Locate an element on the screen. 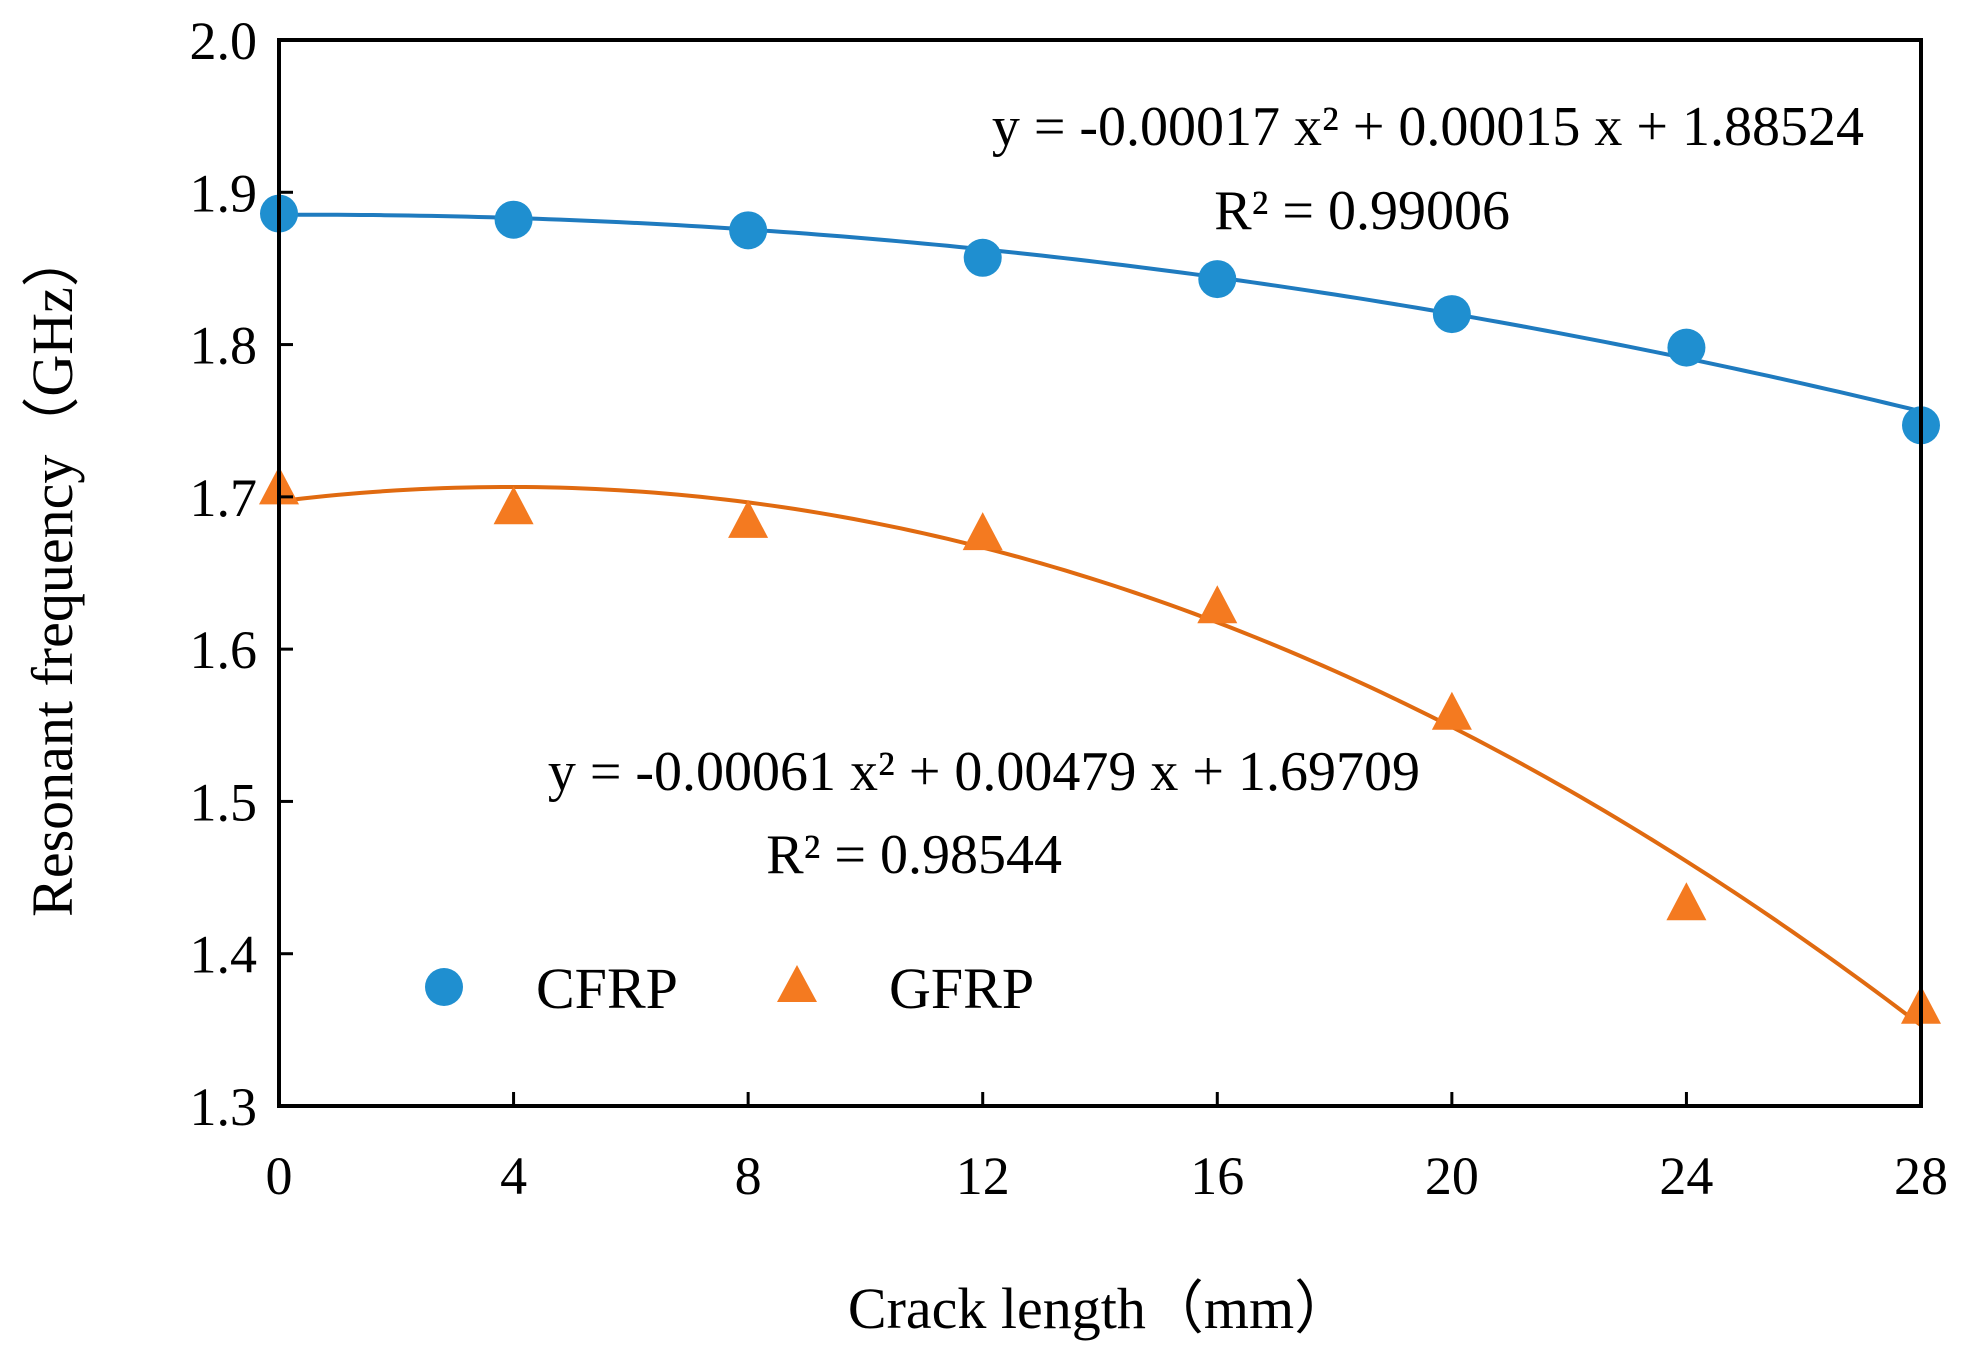 The height and width of the screenshot is (1353, 1967). y-tick-label: 1.3 is located at coordinates (224, 1107).